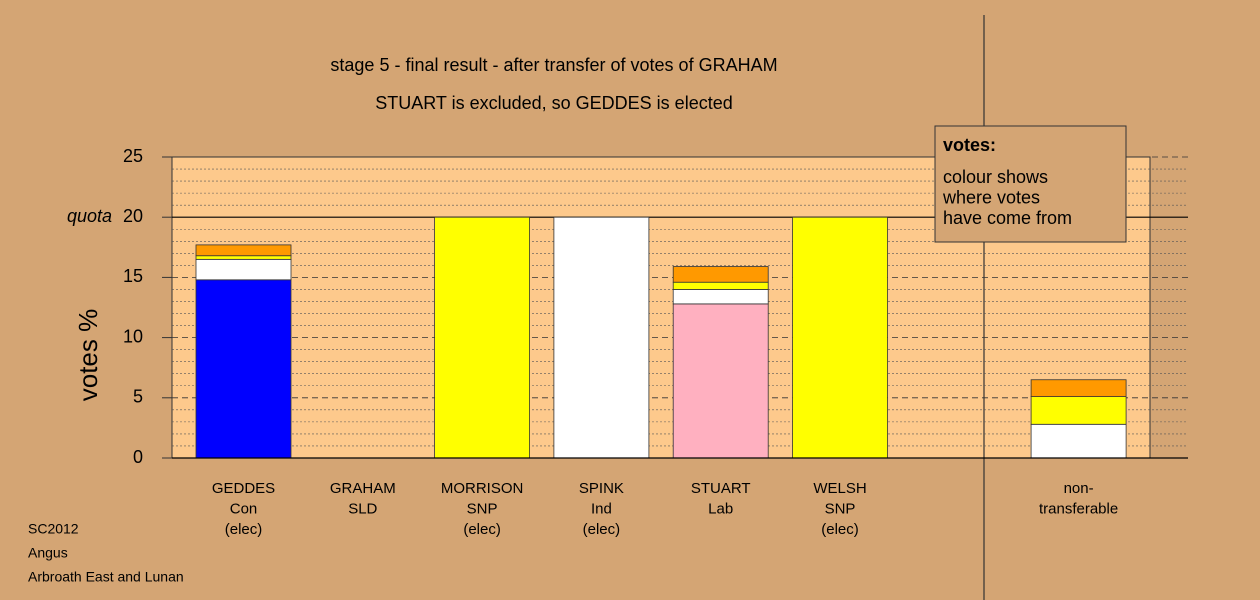  I want to click on note: Arbroath East and Lunan, so click(106, 577).